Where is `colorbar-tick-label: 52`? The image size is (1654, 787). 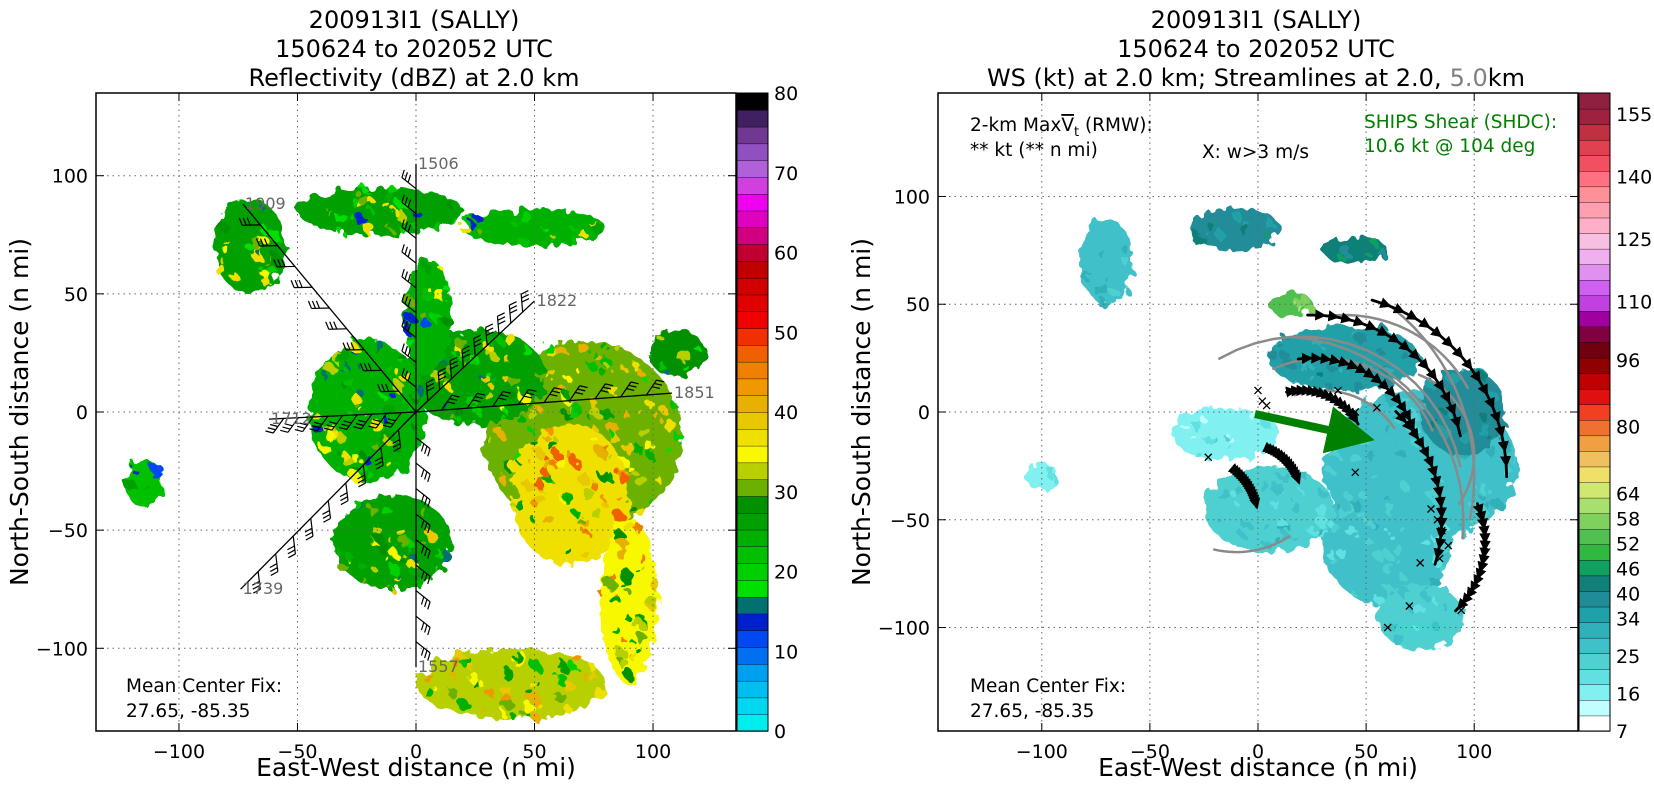 colorbar-tick-label: 52 is located at coordinates (1628, 544).